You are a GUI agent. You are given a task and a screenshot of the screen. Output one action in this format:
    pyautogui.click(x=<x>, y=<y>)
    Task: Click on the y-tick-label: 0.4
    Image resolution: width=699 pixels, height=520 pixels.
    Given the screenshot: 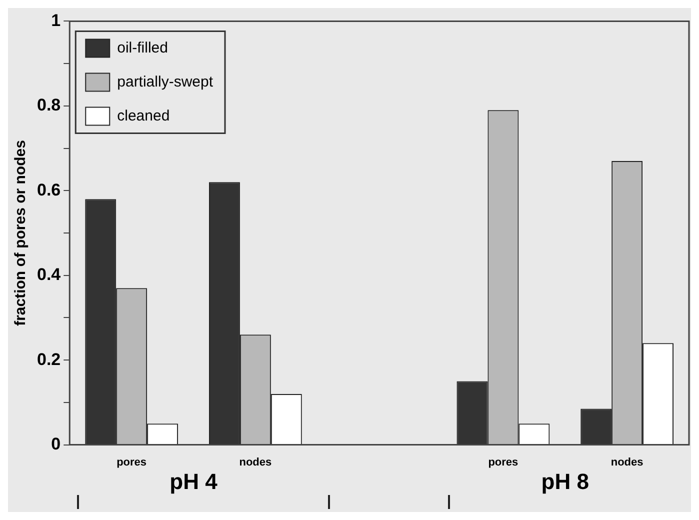 What is the action you would take?
    pyautogui.click(x=49, y=274)
    